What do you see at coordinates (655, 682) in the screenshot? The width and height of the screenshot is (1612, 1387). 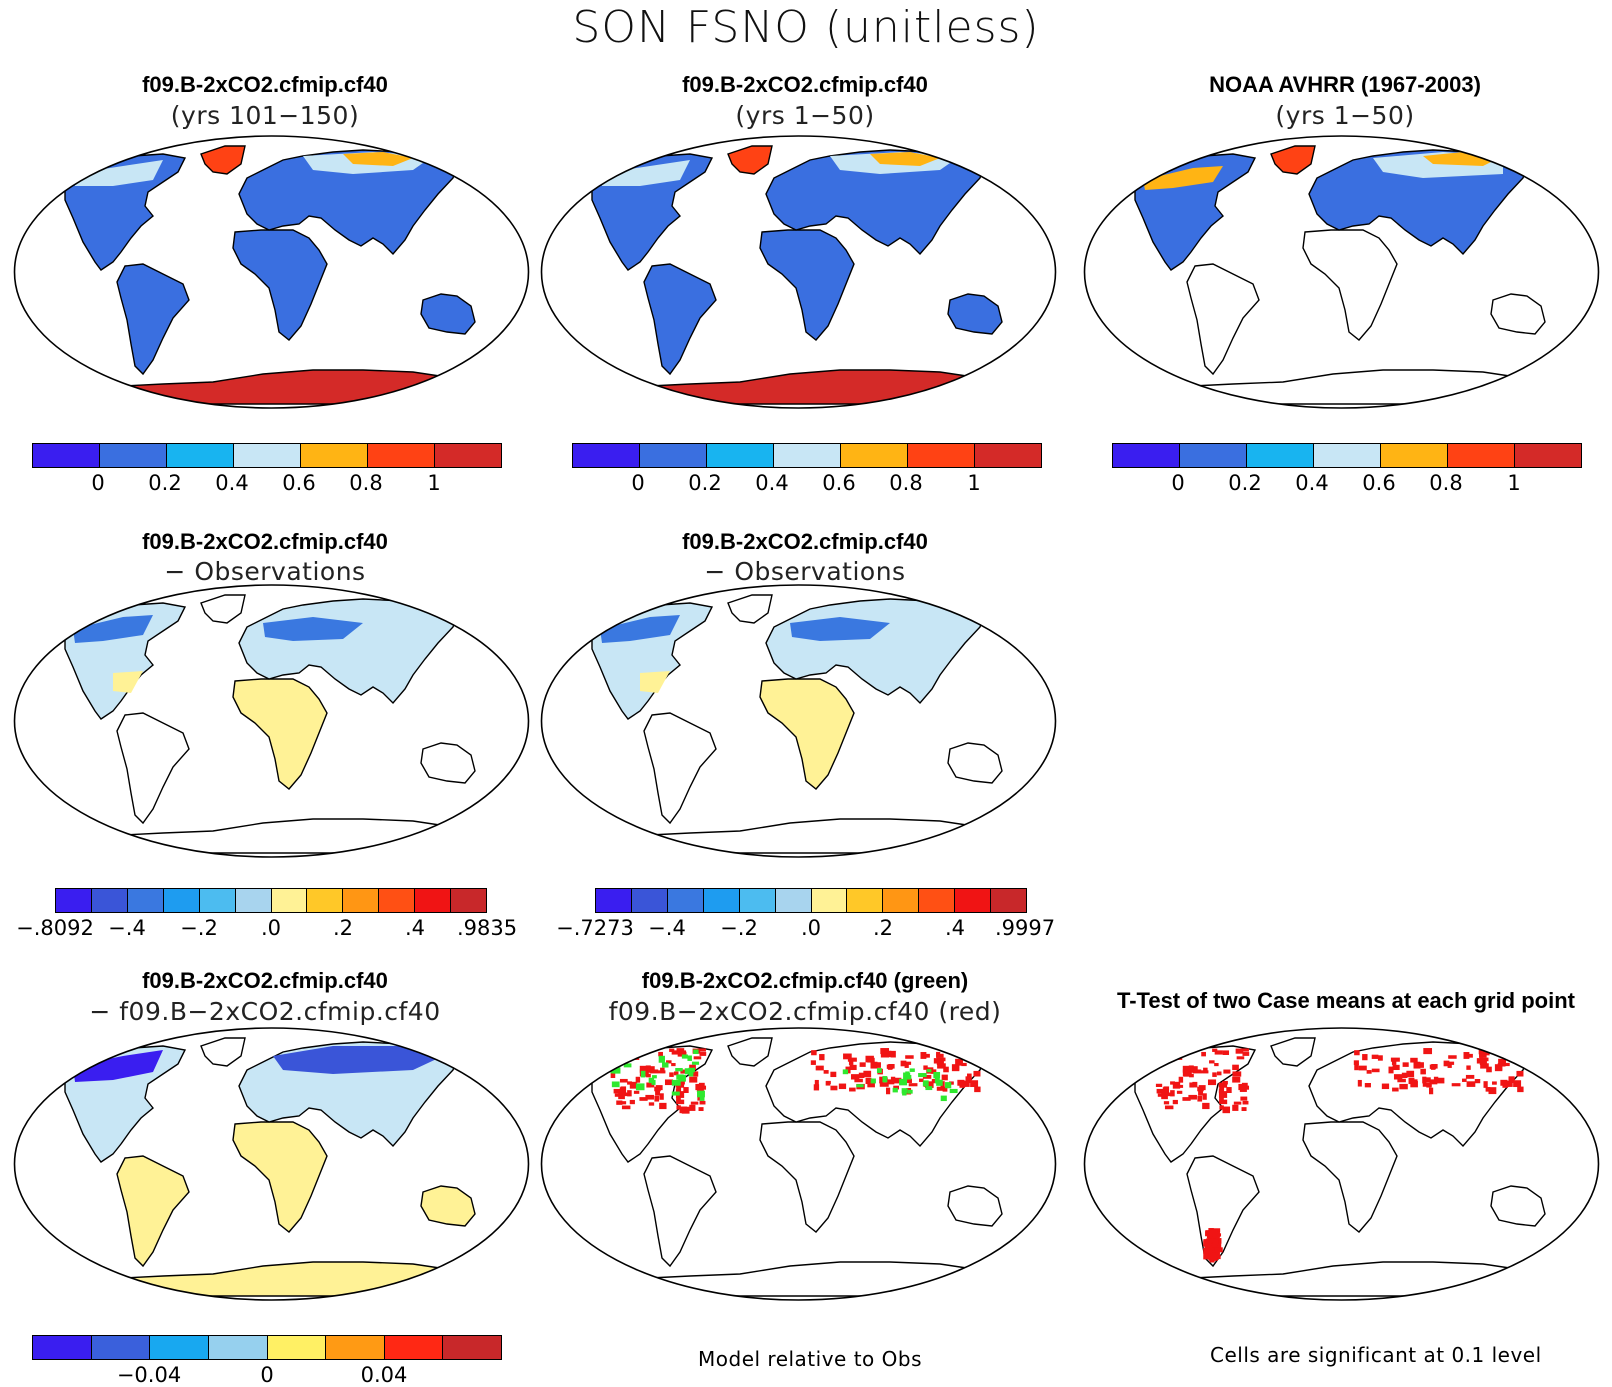 I see `diff-band` at bounding box center [655, 682].